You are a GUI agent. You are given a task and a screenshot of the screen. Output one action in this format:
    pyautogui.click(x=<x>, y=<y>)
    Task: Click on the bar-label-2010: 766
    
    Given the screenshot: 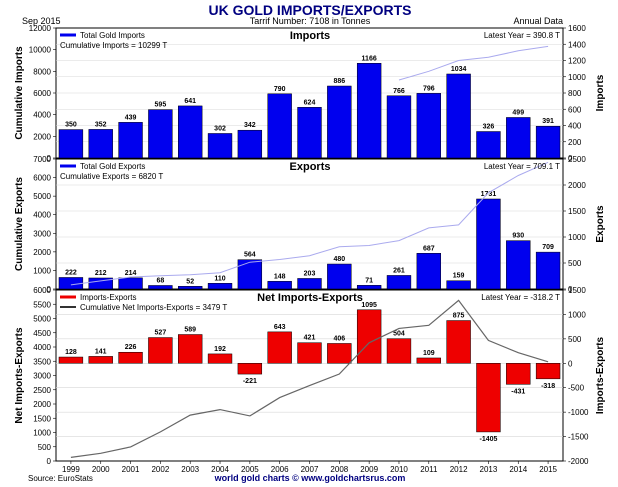 What is the action you would take?
    pyautogui.click(x=399, y=91)
    